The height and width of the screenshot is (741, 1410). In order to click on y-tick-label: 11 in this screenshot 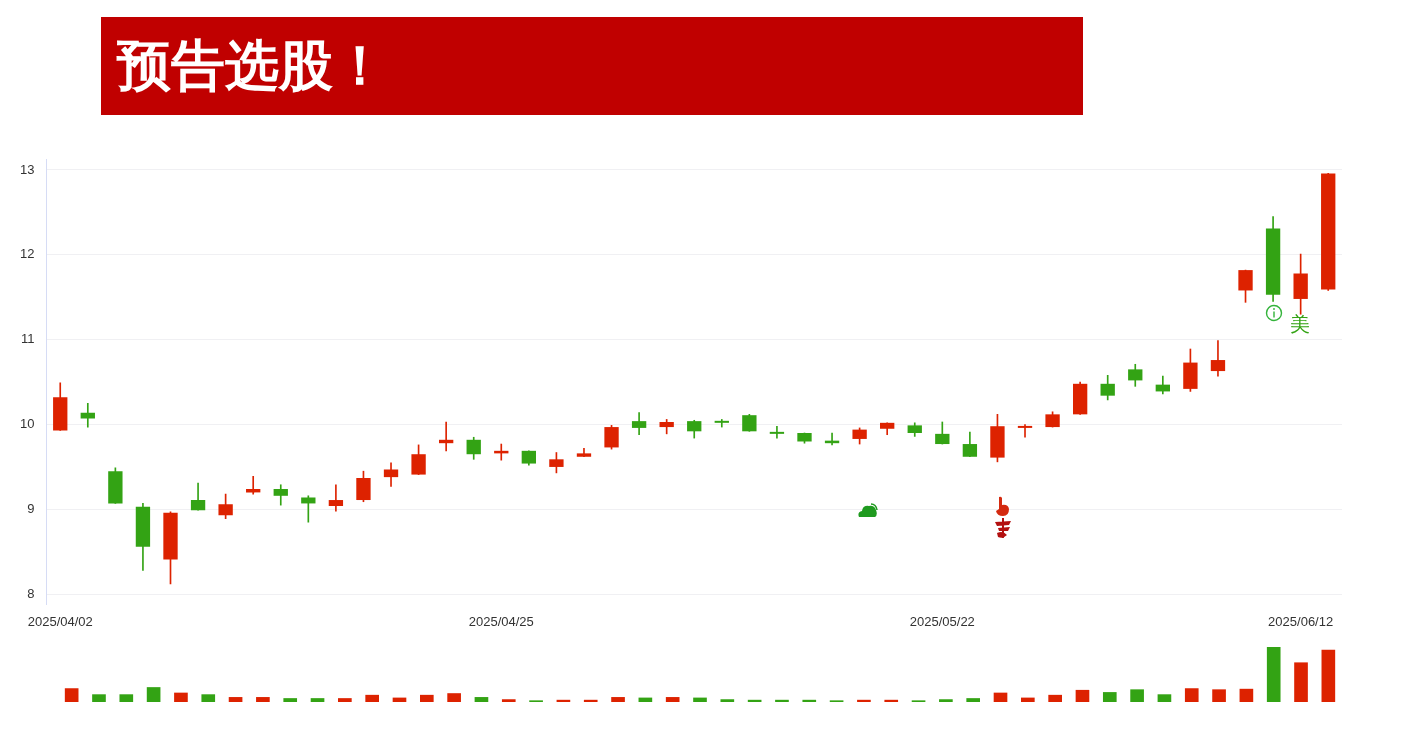, I will do `click(27, 339)`.